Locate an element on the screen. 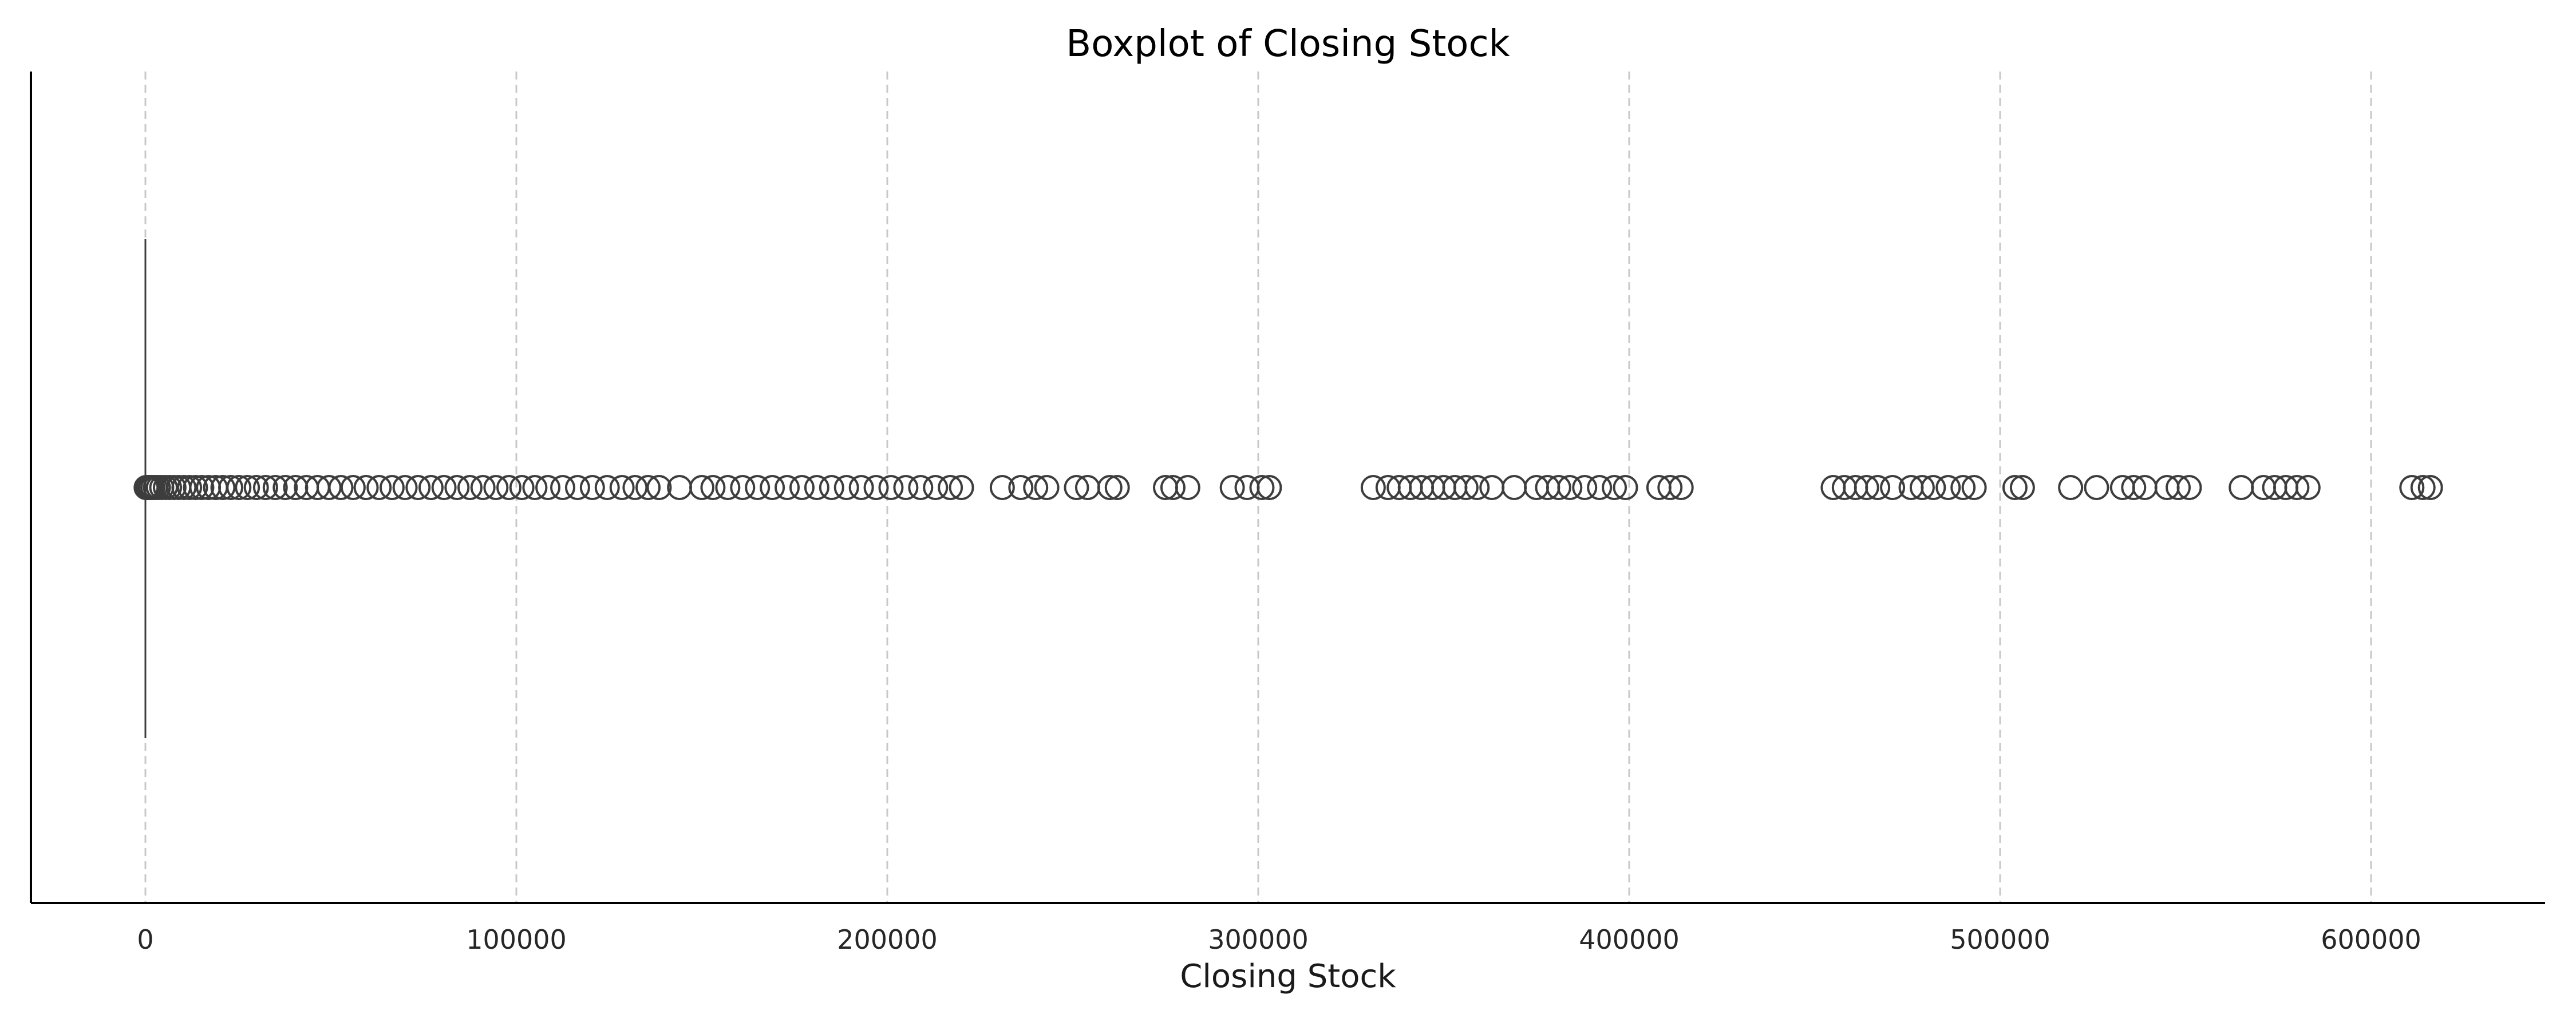 This screenshot has width=2576, height=1030. x-tick-label: 0 is located at coordinates (145, 939).